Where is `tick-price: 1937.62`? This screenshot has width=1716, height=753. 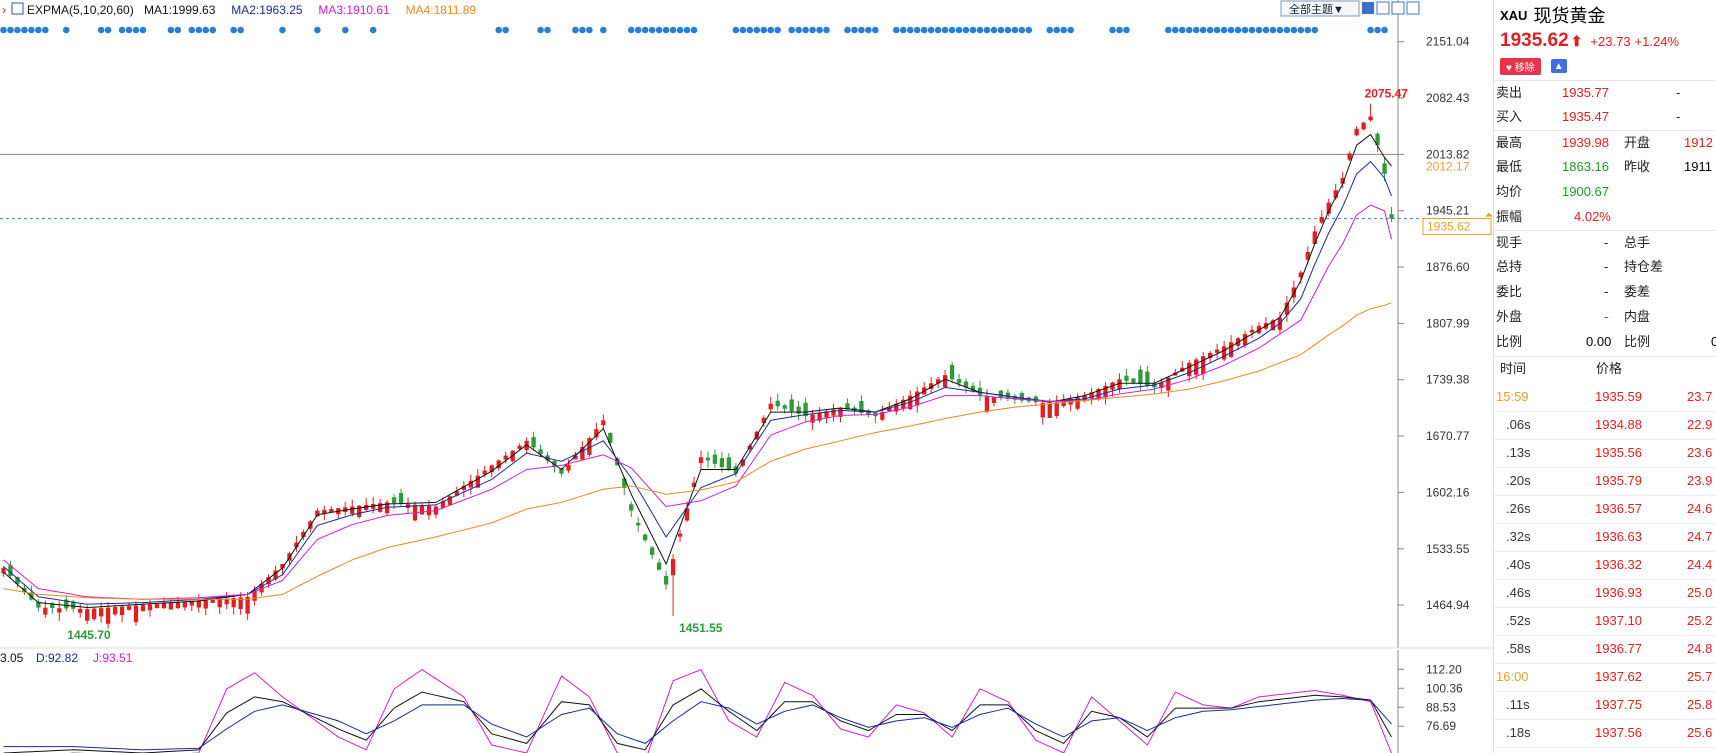
tick-price: 1937.62 is located at coordinates (1618, 676).